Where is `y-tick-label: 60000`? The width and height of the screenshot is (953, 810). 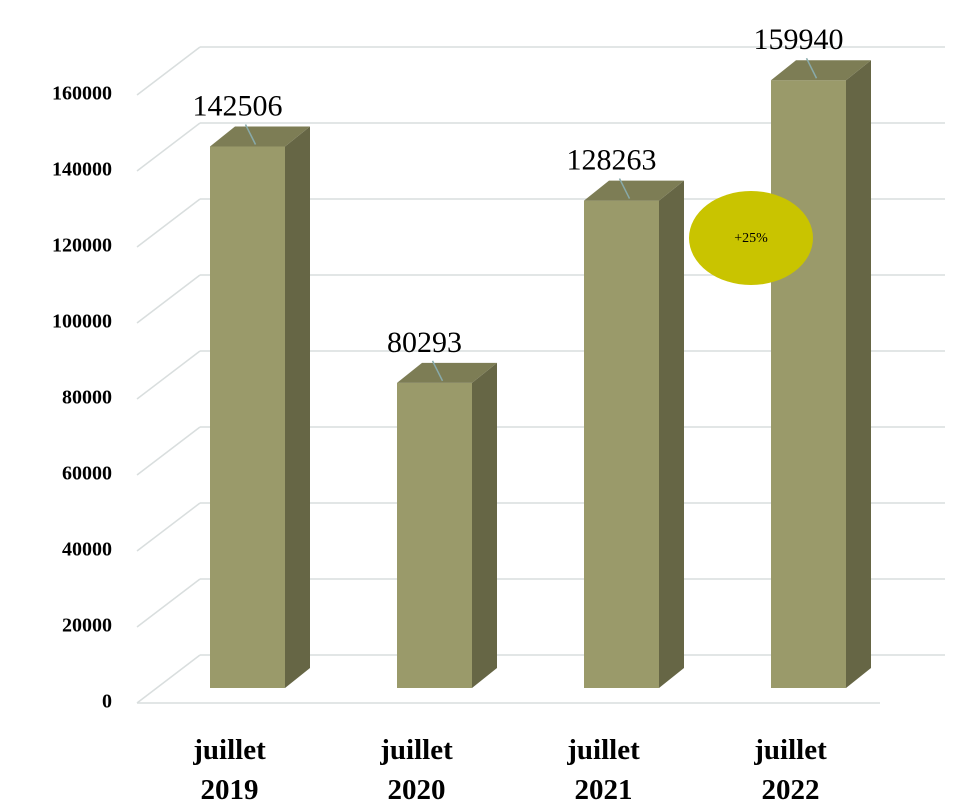
y-tick-label: 60000 is located at coordinates (87, 474).